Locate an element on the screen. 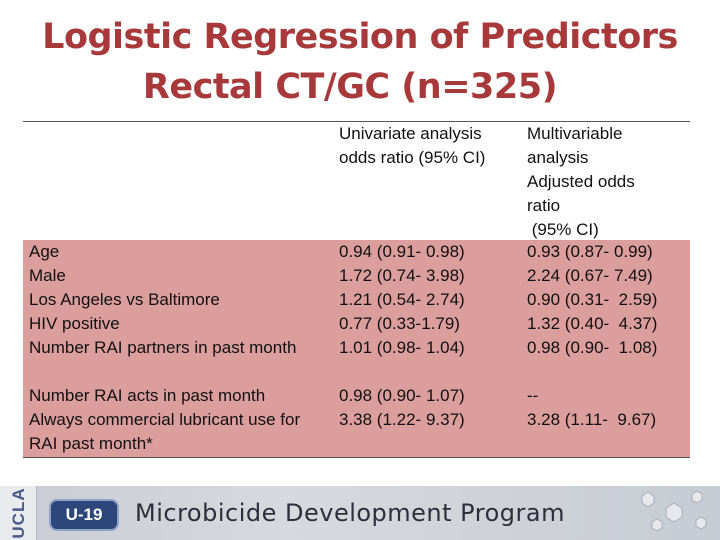 This screenshot has width=720, height=540. program-name: Microbicide Development Program is located at coordinates (350, 513).